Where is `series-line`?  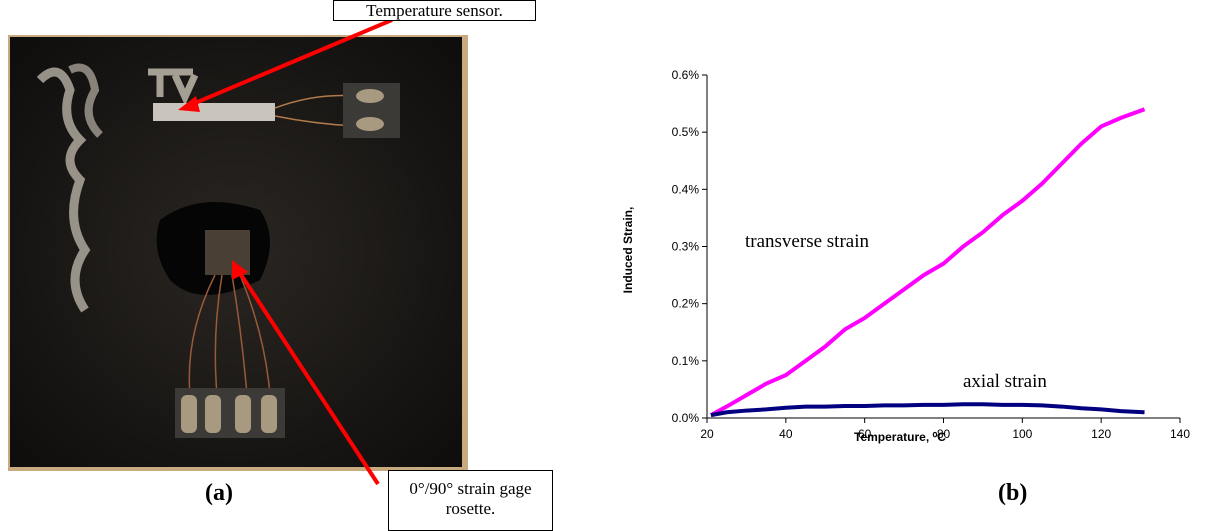
series-line is located at coordinates (927, 410).